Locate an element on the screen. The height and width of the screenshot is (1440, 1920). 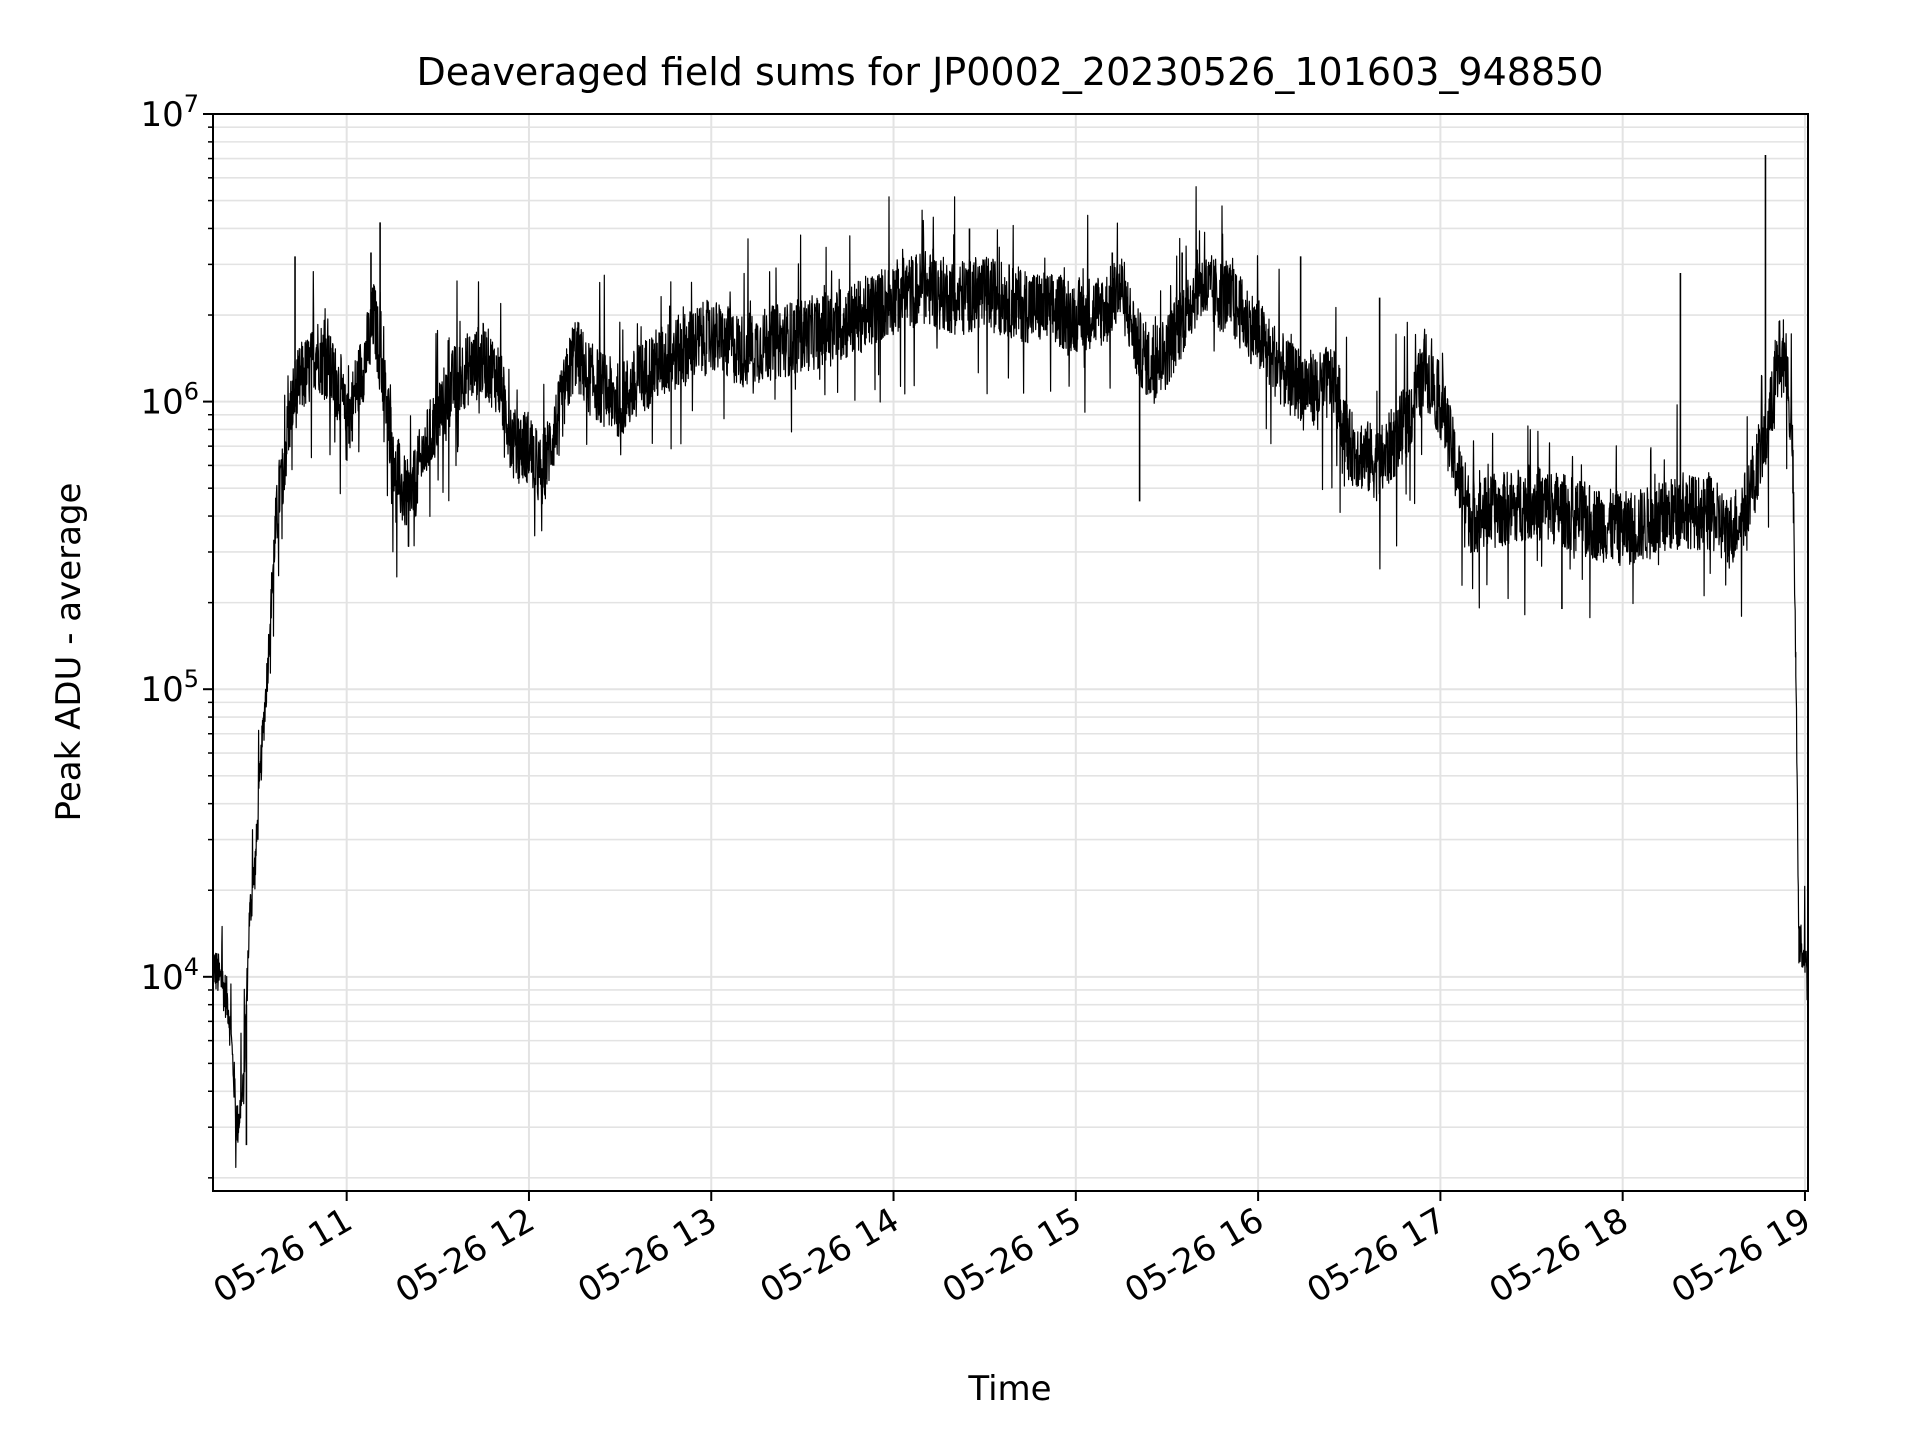
y-tick-label: 10⁷ is located at coordinates (169, 112).